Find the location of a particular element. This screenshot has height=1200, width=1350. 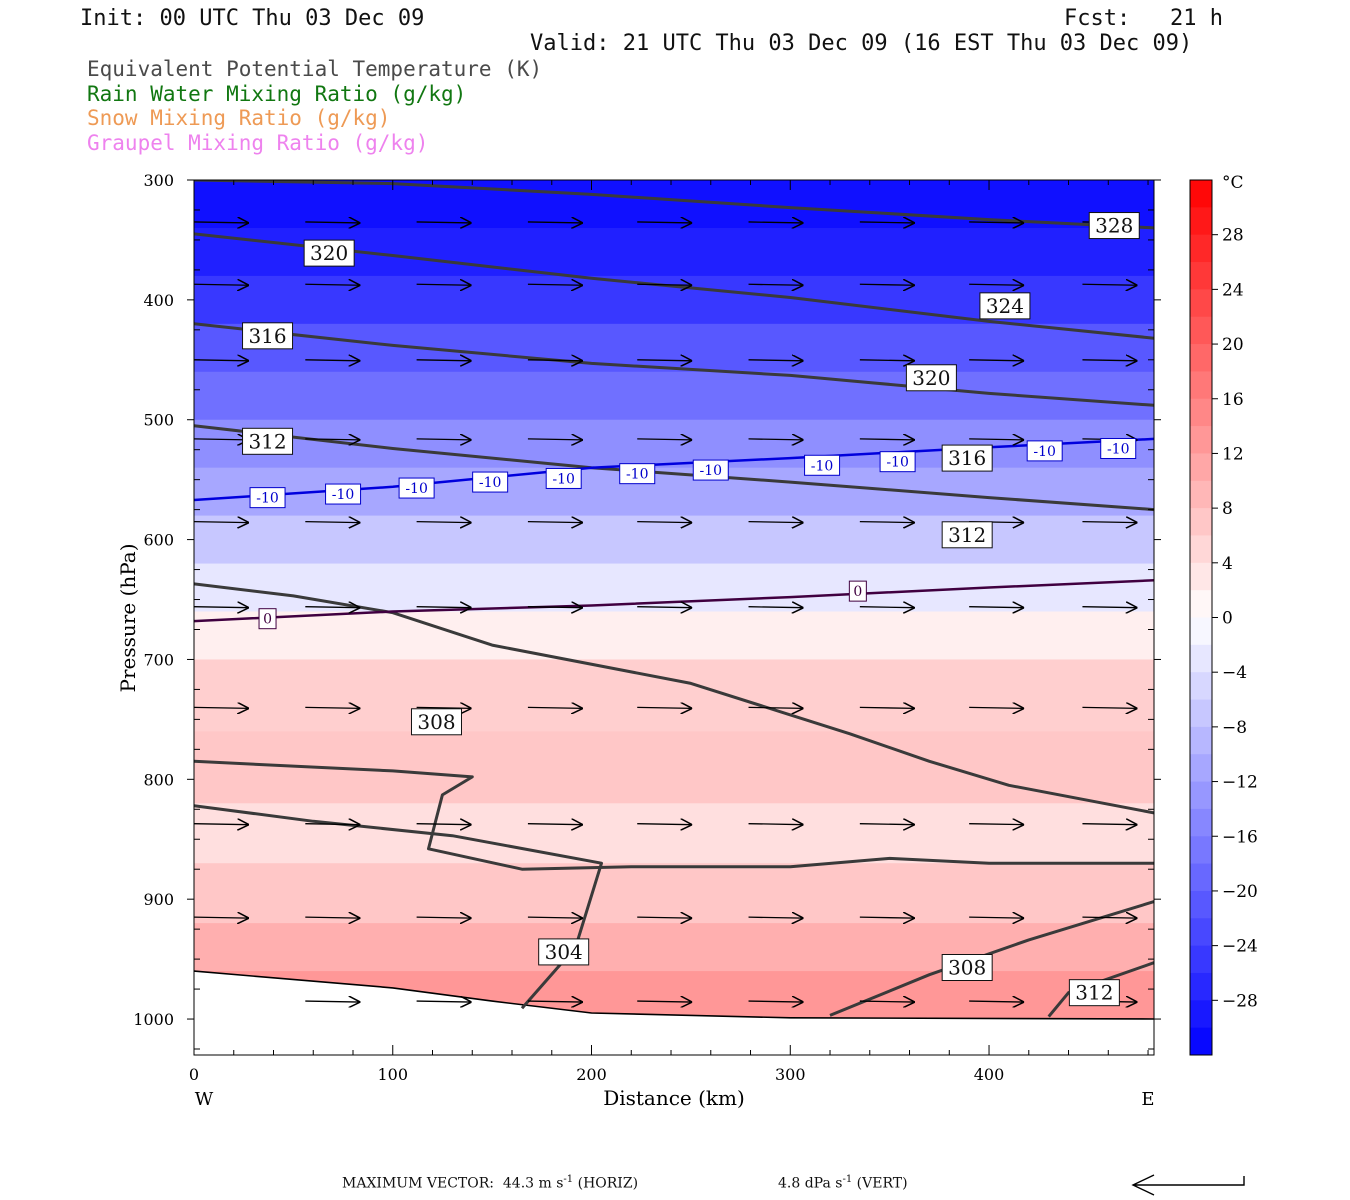

terrain-fill is located at coordinates (674, 1013).